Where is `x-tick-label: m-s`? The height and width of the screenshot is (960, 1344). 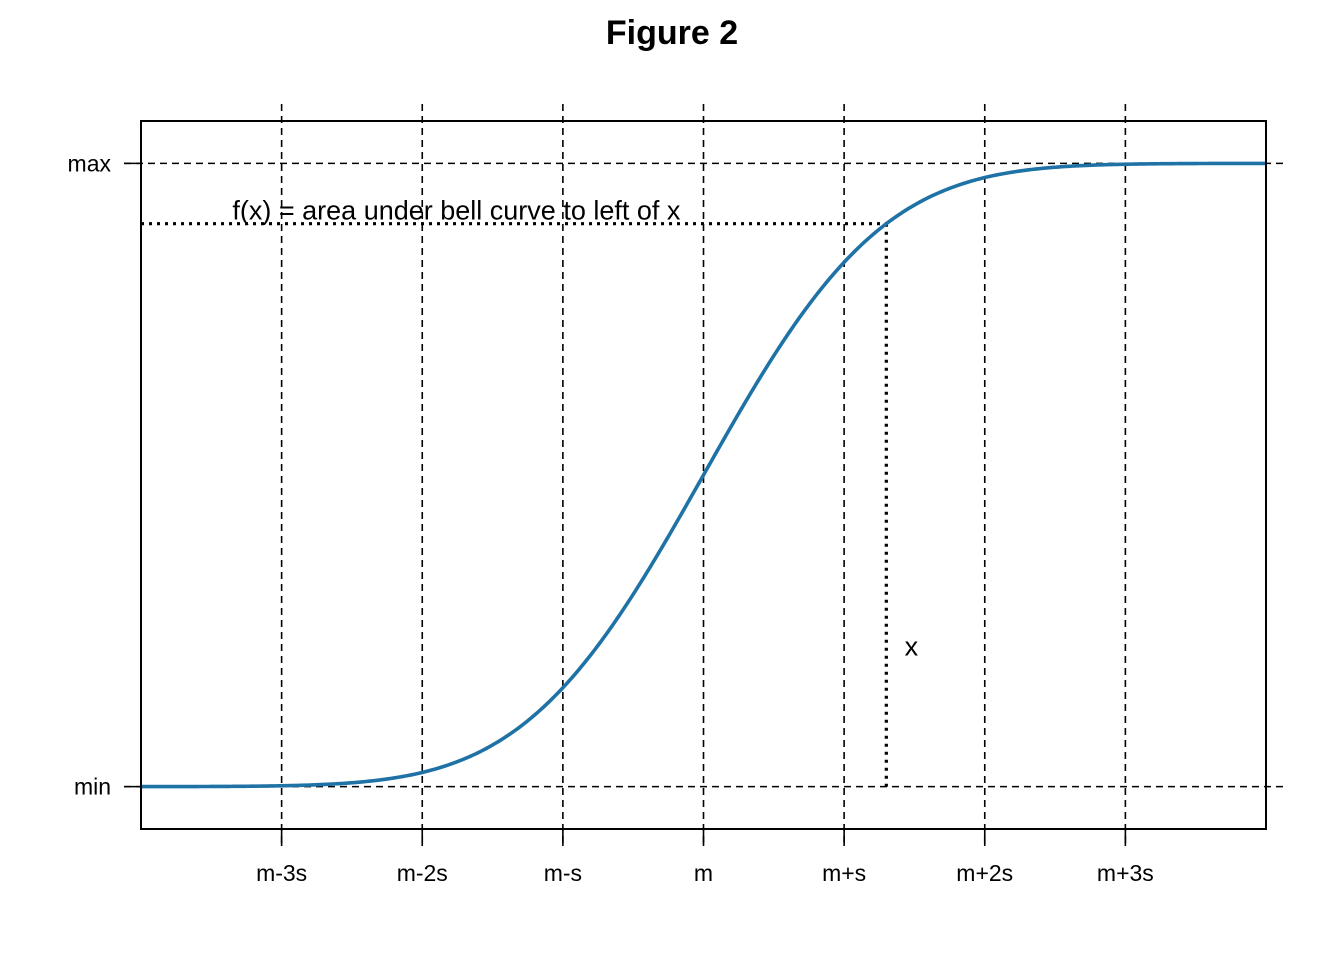
x-tick-label: m-s is located at coordinates (563, 873).